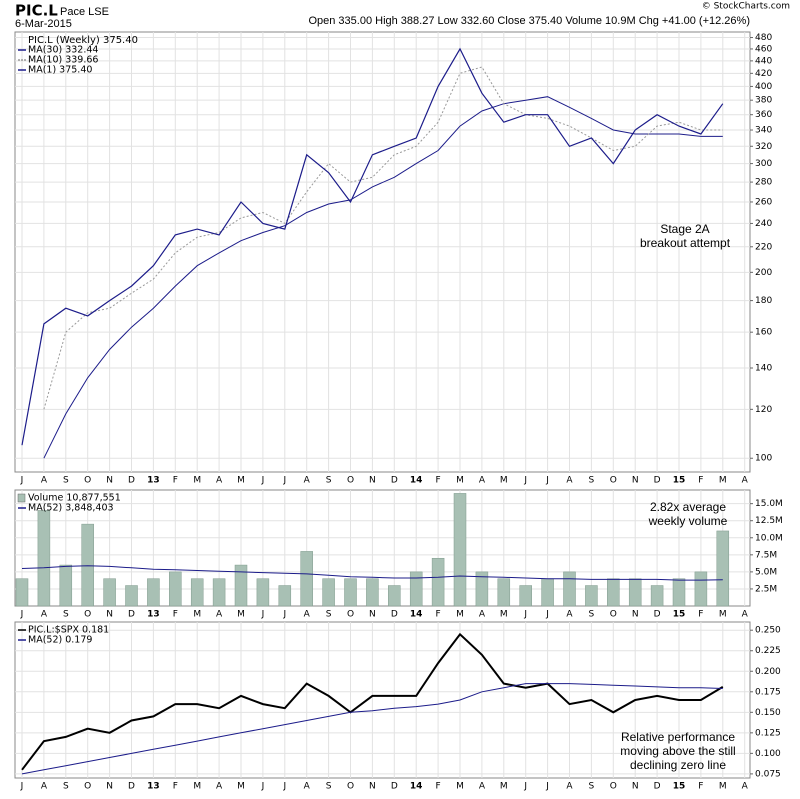 Image resolution: width=800 pixels, height=799 pixels. Describe the element at coordinates (768, 651) in the screenshot. I see `y-tick-label: 0.225` at that location.